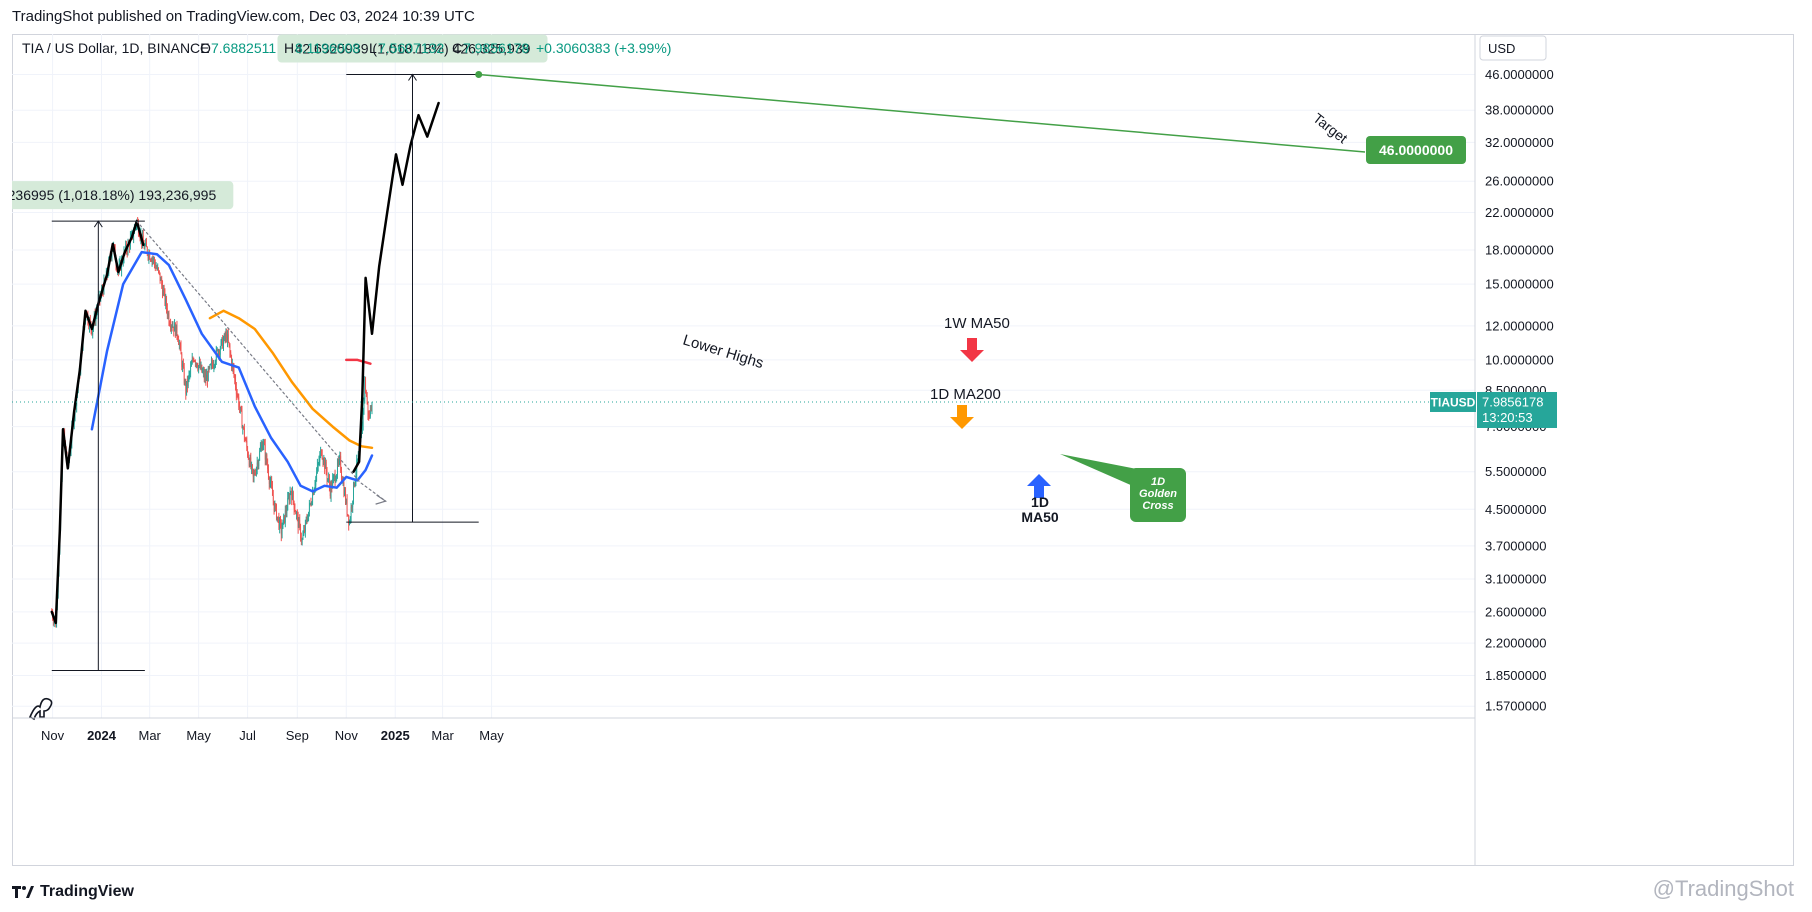 This screenshot has width=1812, height=912. Describe the element at coordinates (1515, 509) in the screenshot. I see `price-tick: 4.5000000` at that location.